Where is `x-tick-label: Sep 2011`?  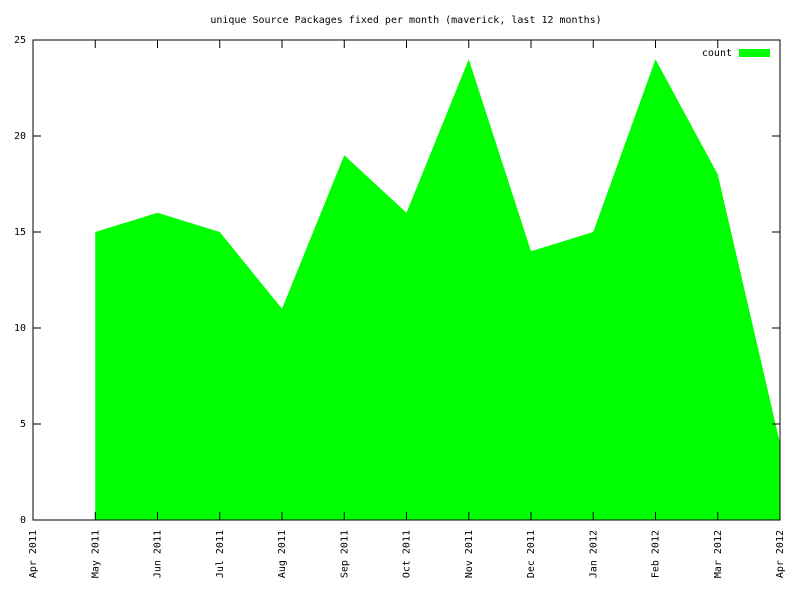
x-tick-label: Sep 2011 is located at coordinates (344, 554).